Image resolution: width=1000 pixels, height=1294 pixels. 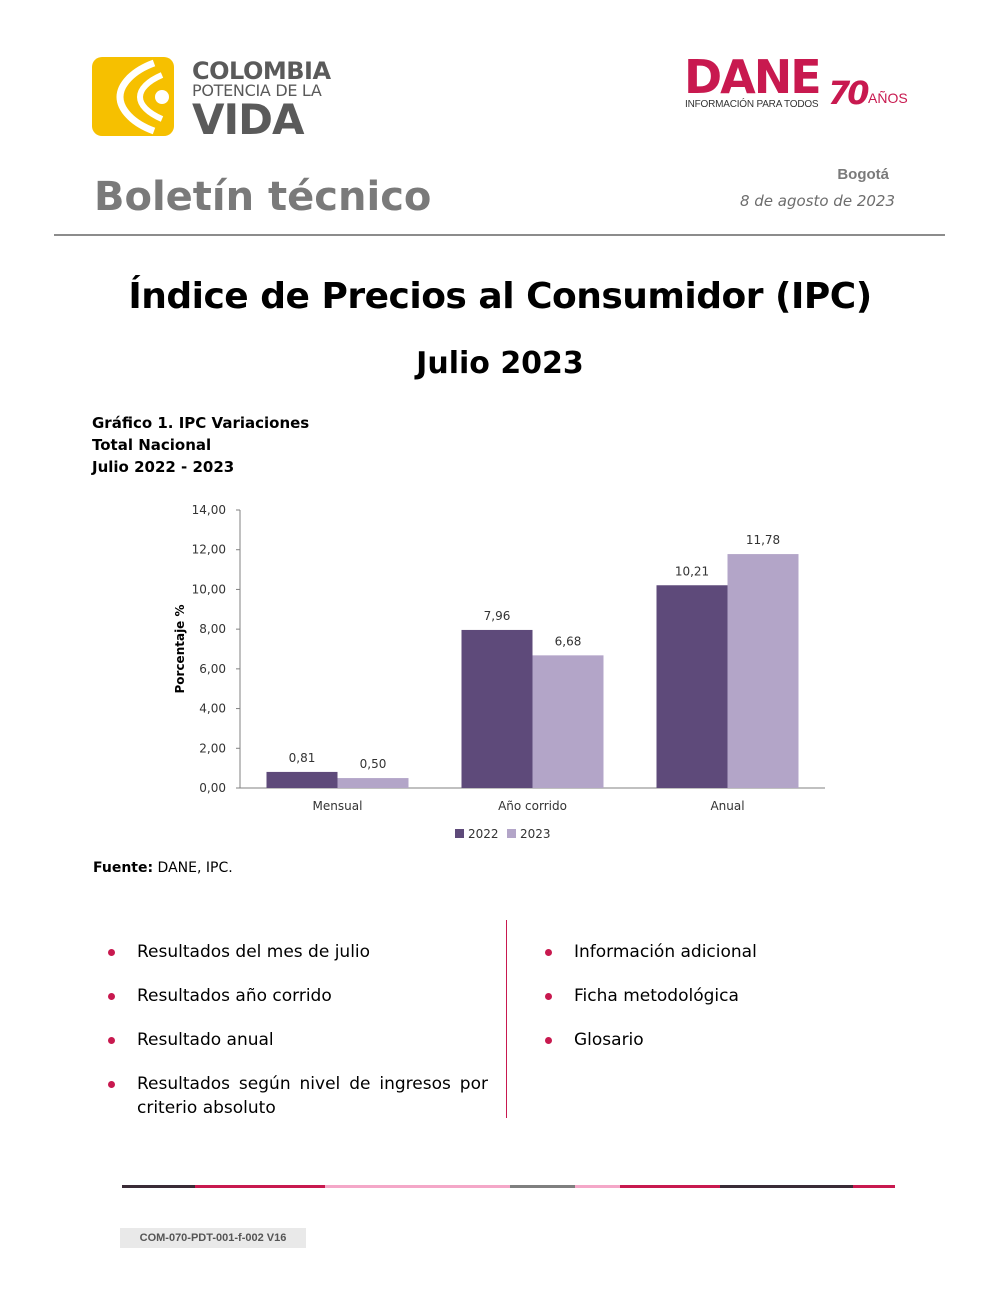 What do you see at coordinates (248, 119) in the screenshot?
I see `brand-line-3: VIDA` at bounding box center [248, 119].